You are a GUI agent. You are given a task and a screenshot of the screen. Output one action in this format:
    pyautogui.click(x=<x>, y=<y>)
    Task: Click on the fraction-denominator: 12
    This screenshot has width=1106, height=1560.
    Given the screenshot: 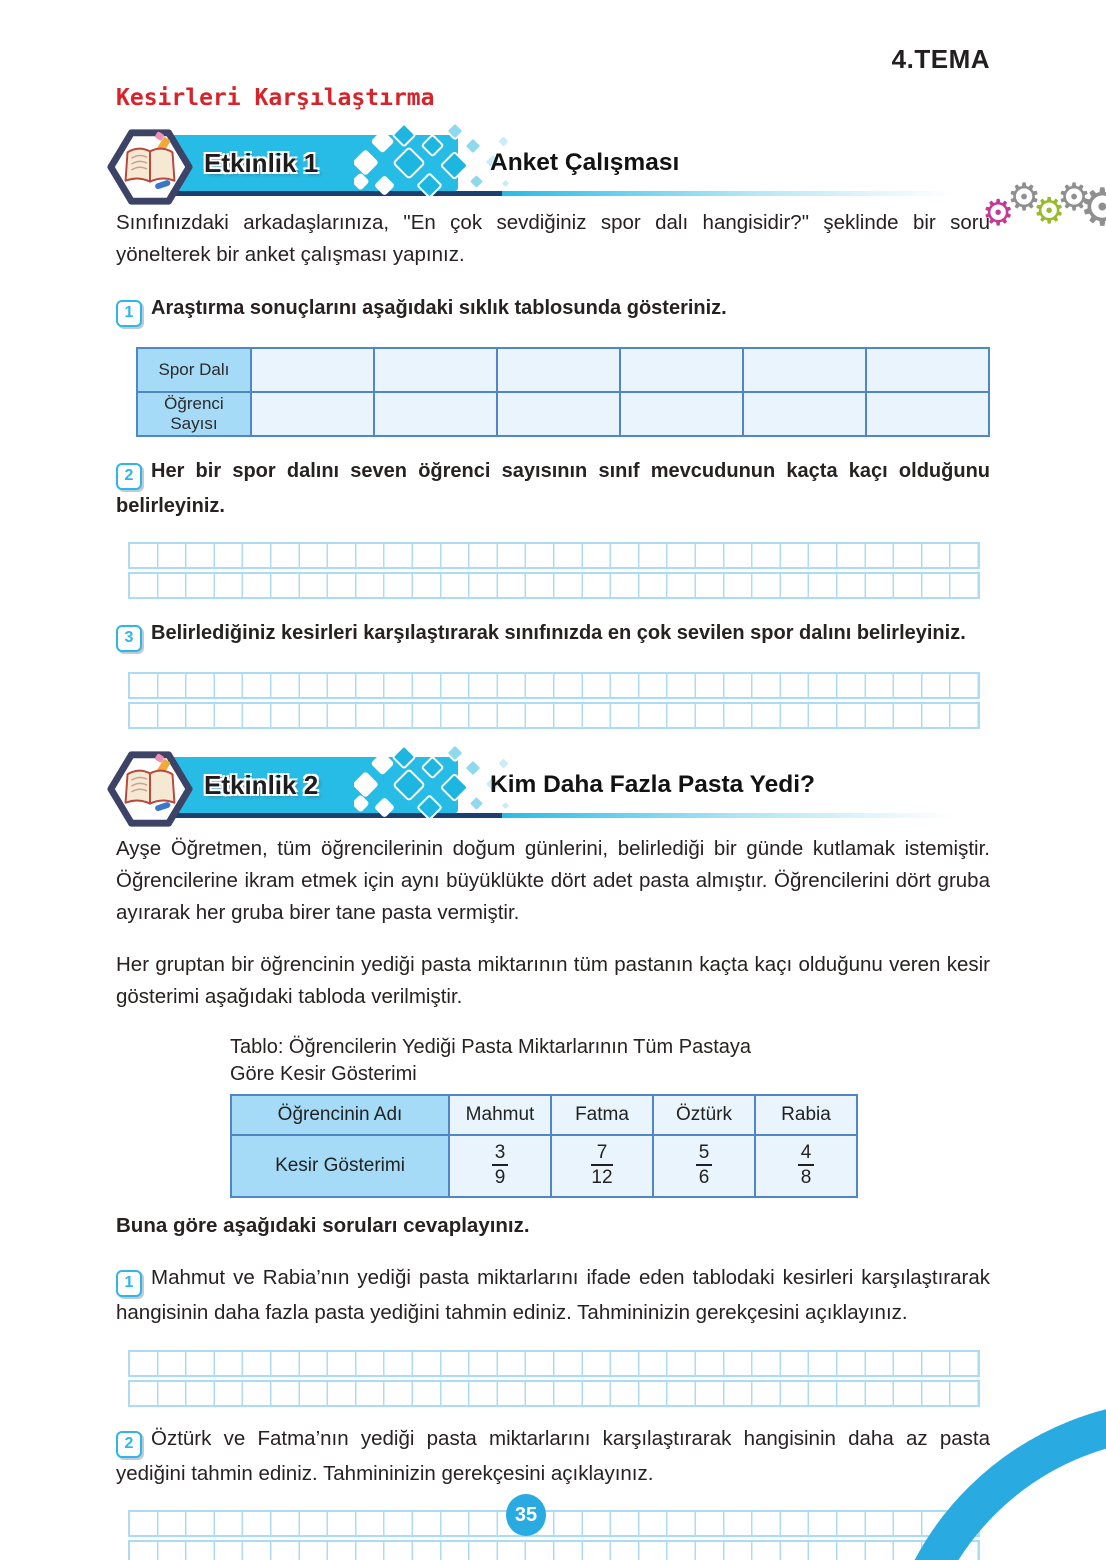 What is the action you would take?
    pyautogui.click(x=602, y=1178)
    